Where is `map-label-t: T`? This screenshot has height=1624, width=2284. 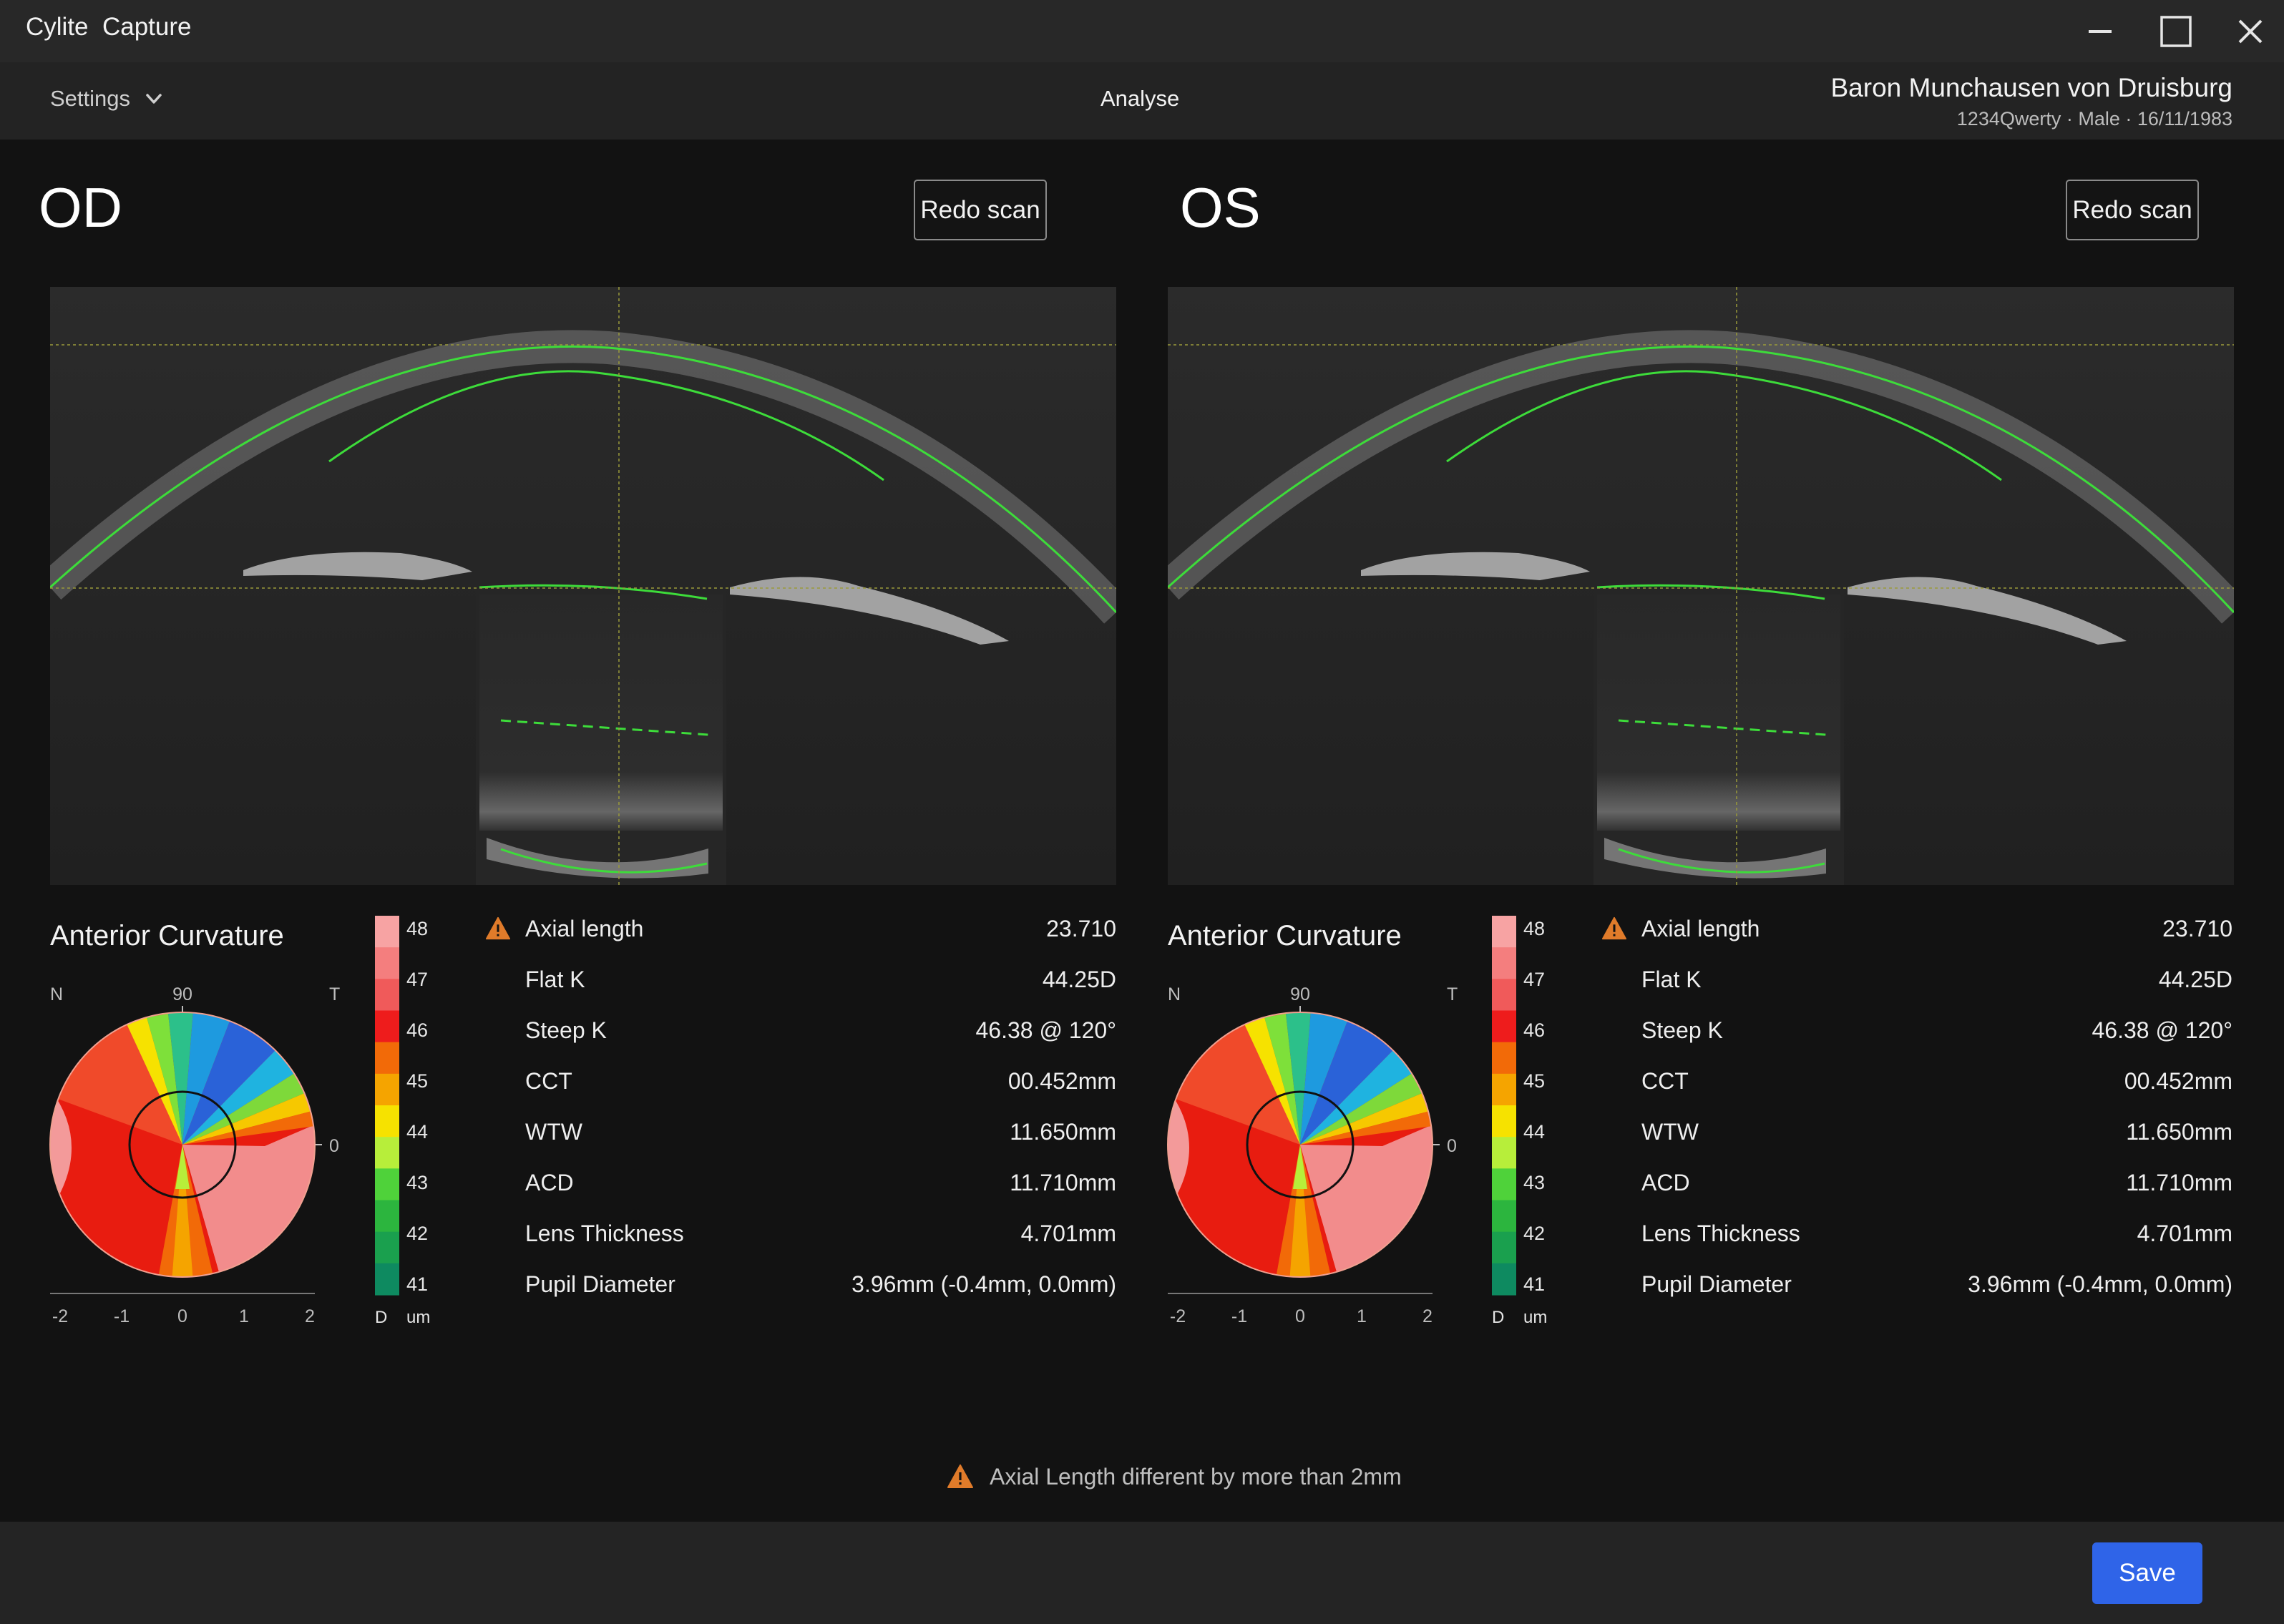 map-label-t: T is located at coordinates (1452, 994).